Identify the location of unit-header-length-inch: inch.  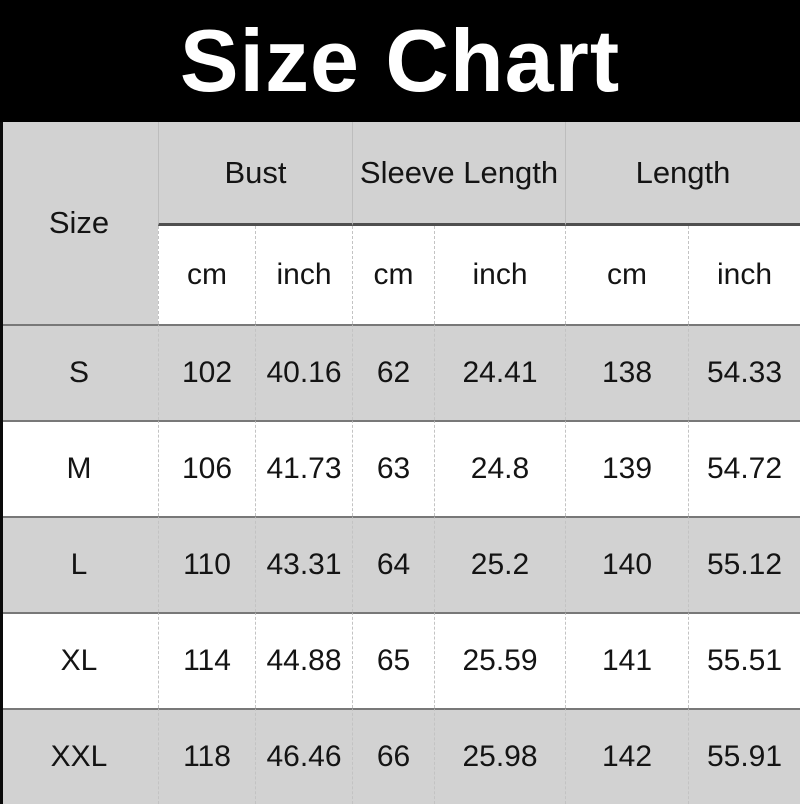
(744, 275).